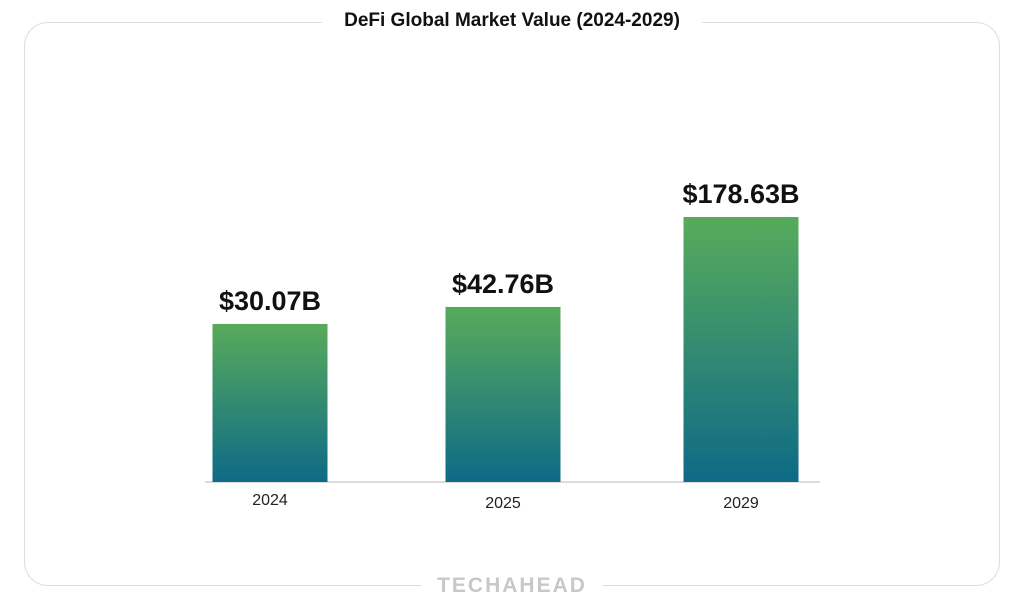  Describe the element at coordinates (503, 503) in the screenshot. I see `x-tick-label: 2025` at that location.